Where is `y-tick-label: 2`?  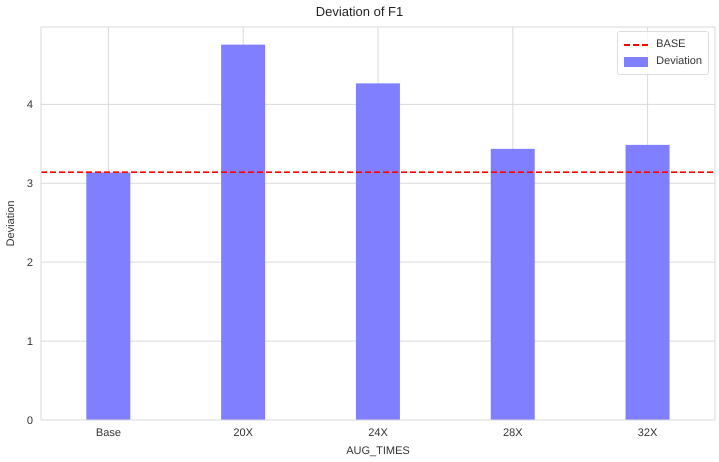 y-tick-label: 2 is located at coordinates (29, 263).